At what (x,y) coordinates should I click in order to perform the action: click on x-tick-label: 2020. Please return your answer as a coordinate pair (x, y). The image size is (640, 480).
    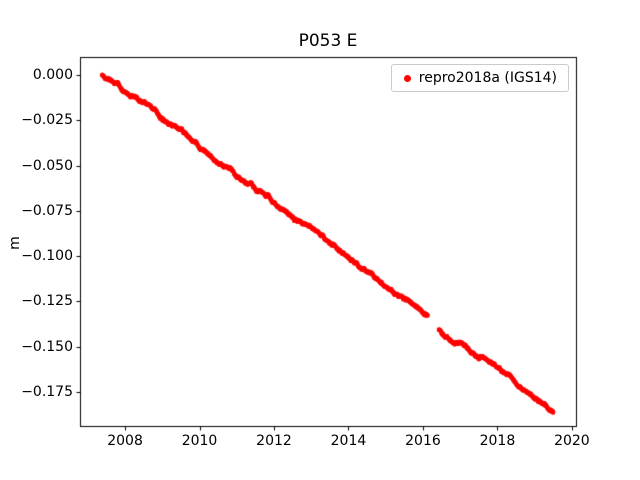
    Looking at the image, I should click on (572, 441).